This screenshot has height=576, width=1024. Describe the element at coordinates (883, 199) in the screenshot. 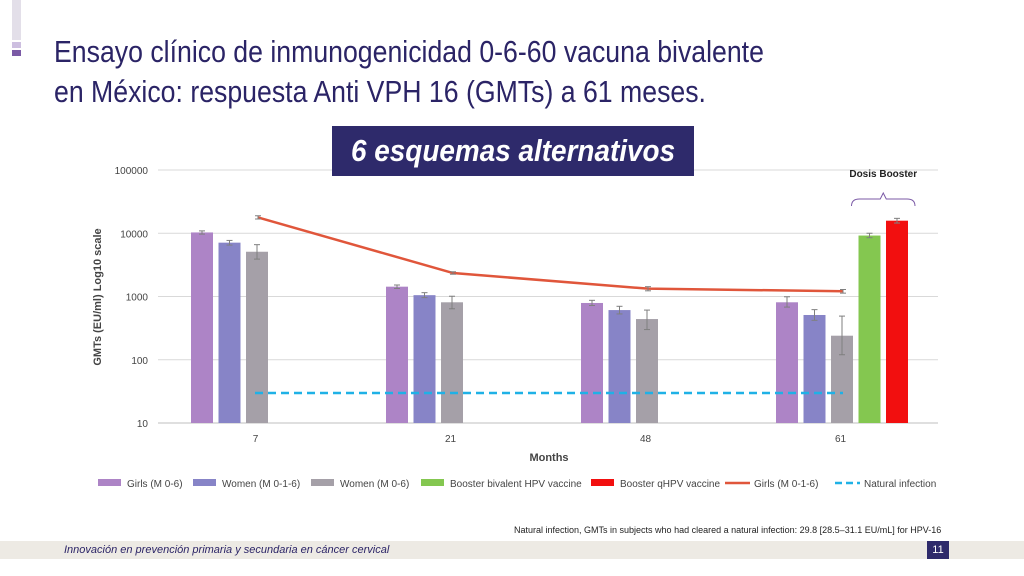

I see `booster-bracket` at that location.